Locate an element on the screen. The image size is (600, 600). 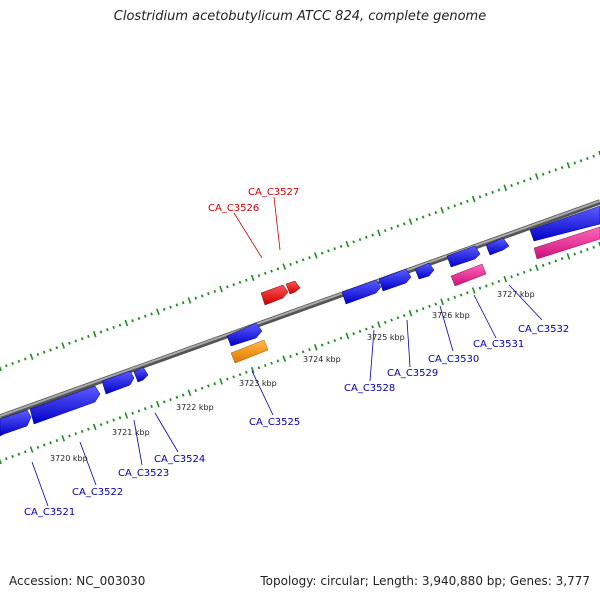
gene-ca-c3530 is located at coordinates (424, 271).